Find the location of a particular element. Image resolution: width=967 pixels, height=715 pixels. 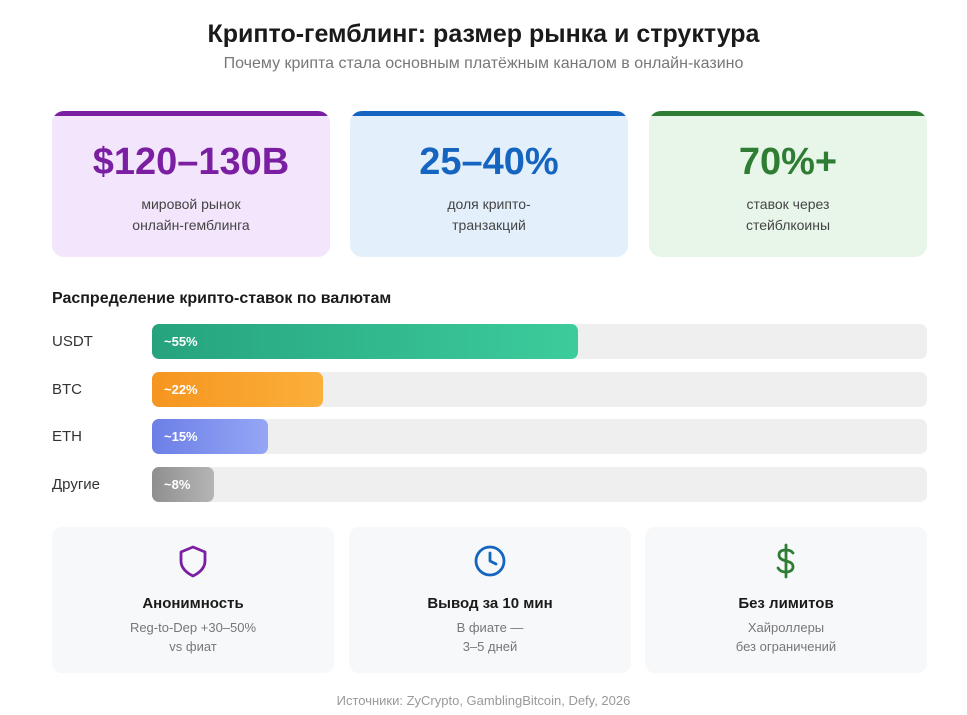

stat-value: 70%+ is located at coordinates (788, 162).